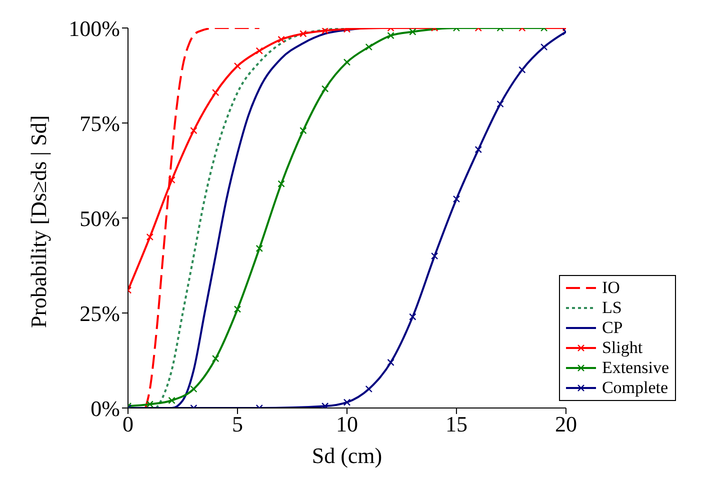  I want to click on y-tick-label: 25%, so click(100, 313).